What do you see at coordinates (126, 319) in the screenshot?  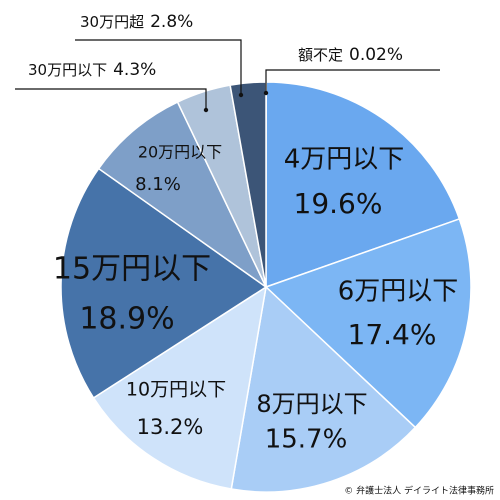 I see `slice-value-label: 18.9%` at bounding box center [126, 319].